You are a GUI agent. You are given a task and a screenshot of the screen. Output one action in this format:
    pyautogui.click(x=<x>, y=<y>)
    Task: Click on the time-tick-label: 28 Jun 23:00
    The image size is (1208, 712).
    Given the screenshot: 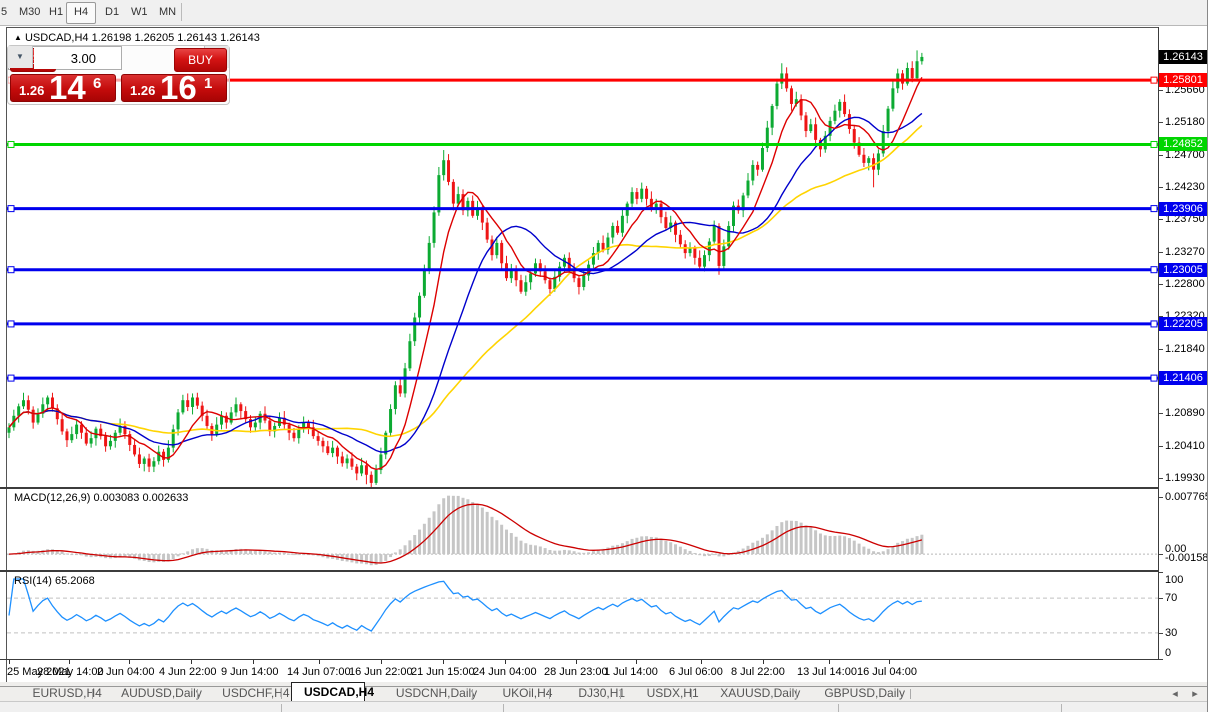 What is the action you would take?
    pyautogui.click(x=576, y=672)
    